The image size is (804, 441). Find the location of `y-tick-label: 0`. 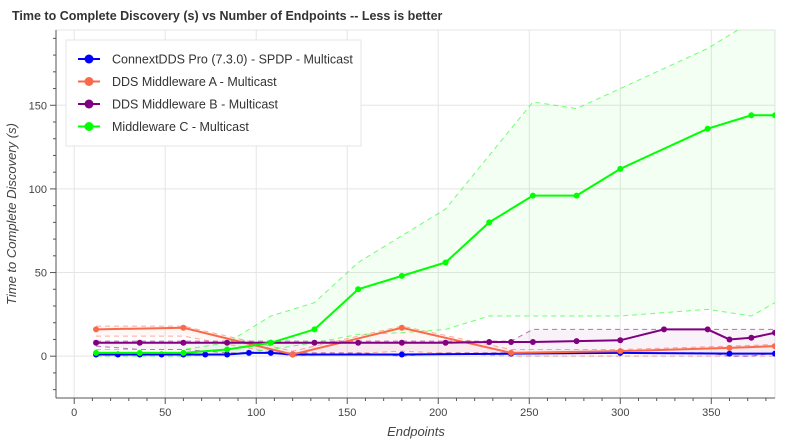

y-tick-label: 0 is located at coordinates (44, 357).